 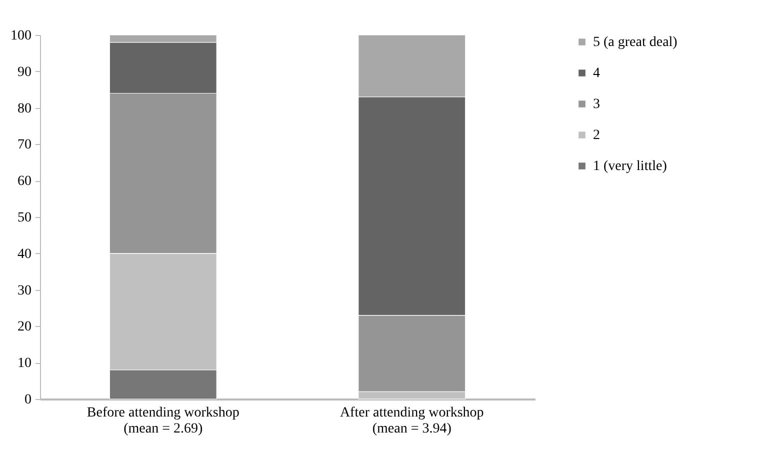 What do you see at coordinates (25, 182) in the screenshot?
I see `y-tick-label: 60` at bounding box center [25, 182].